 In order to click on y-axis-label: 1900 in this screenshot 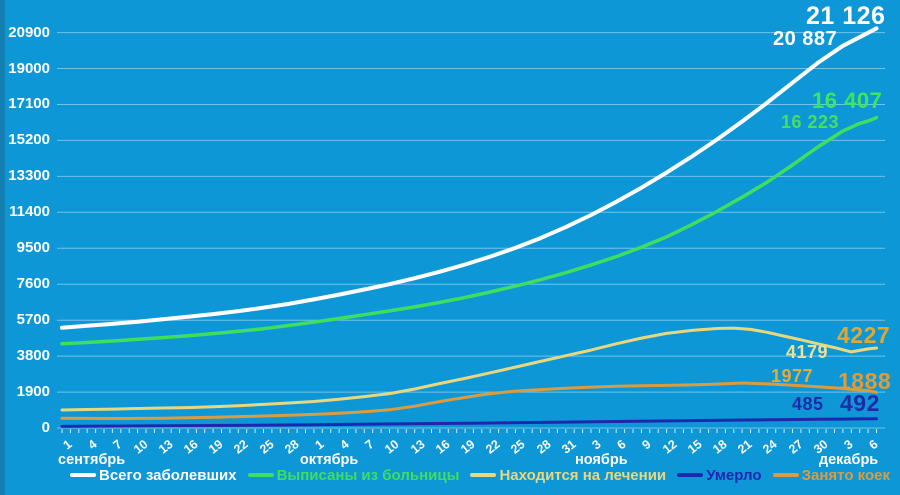, I will do `click(33, 392)`.